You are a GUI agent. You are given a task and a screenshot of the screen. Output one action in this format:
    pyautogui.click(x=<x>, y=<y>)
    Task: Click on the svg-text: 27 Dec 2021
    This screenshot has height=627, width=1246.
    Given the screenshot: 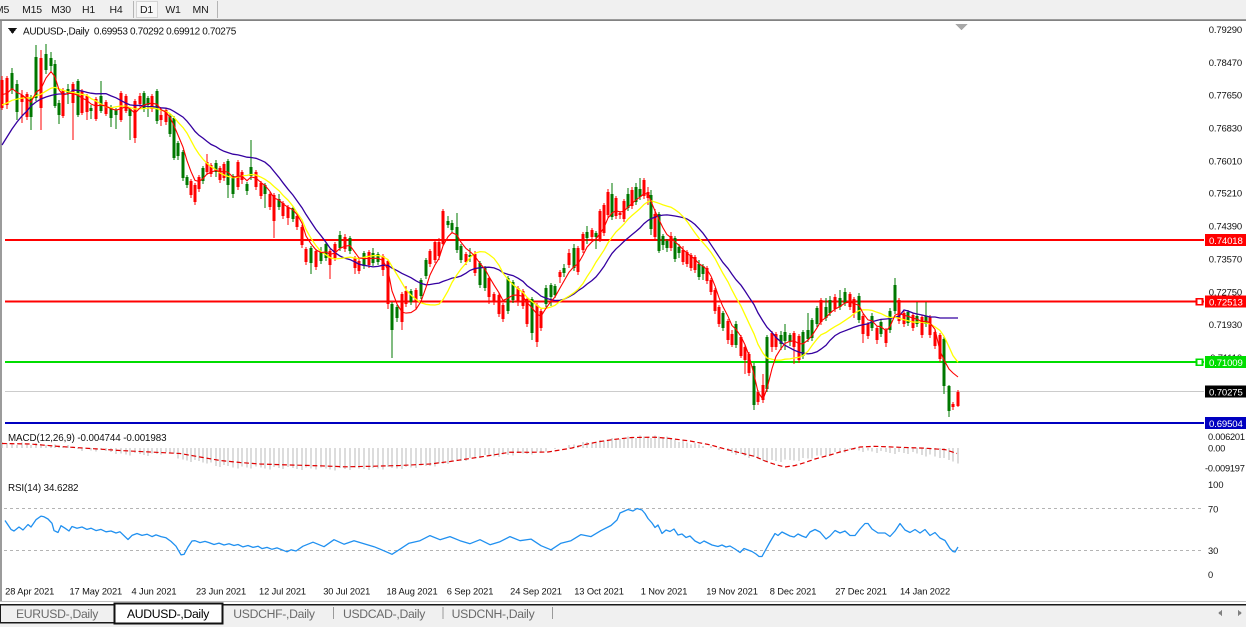 What is the action you would take?
    pyautogui.click(x=861, y=592)
    